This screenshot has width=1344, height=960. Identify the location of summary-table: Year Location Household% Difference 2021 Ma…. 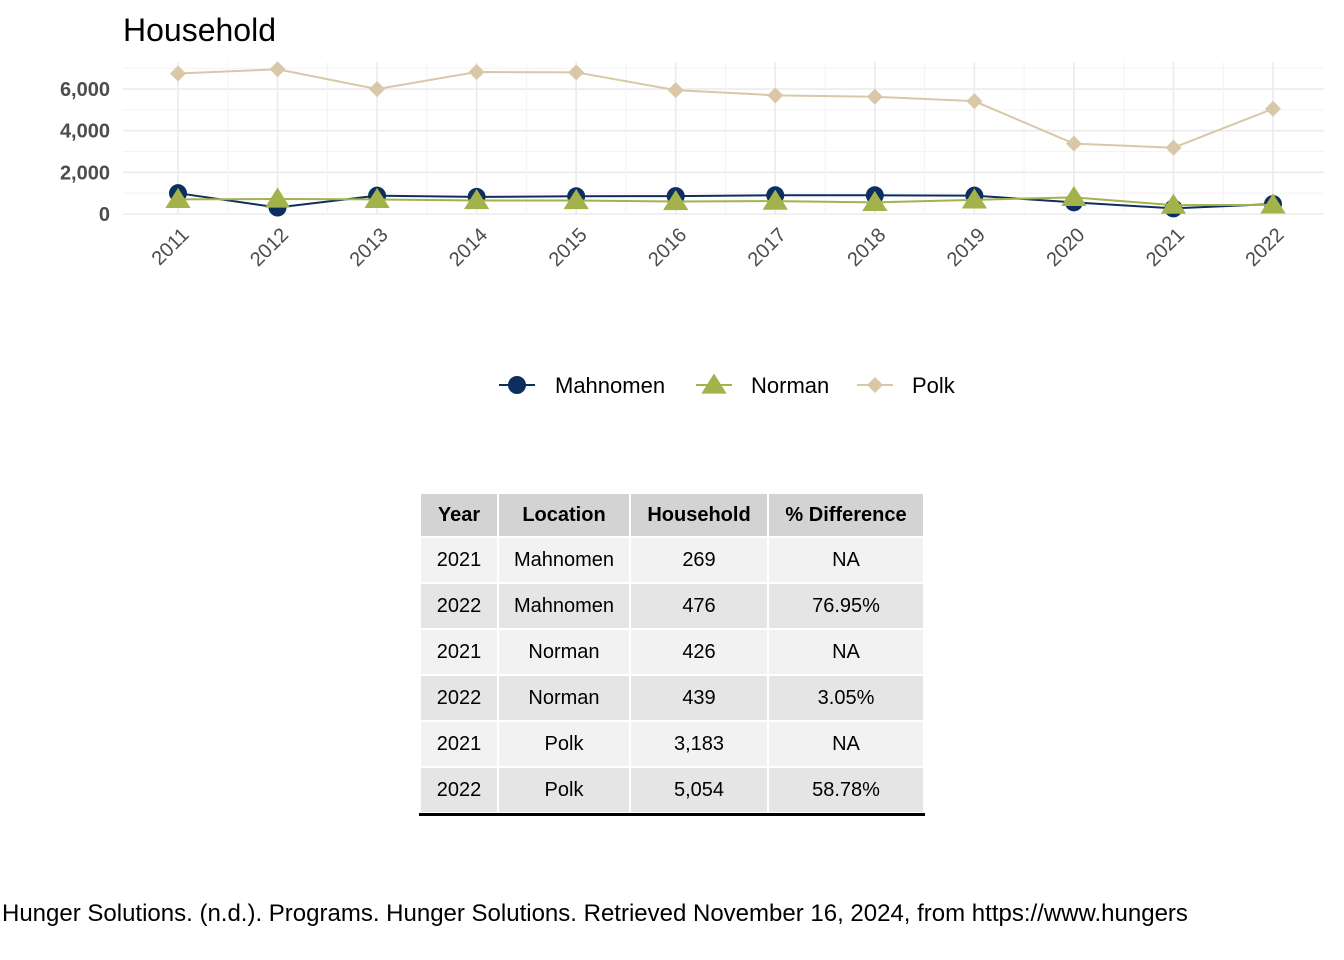
(672, 653).